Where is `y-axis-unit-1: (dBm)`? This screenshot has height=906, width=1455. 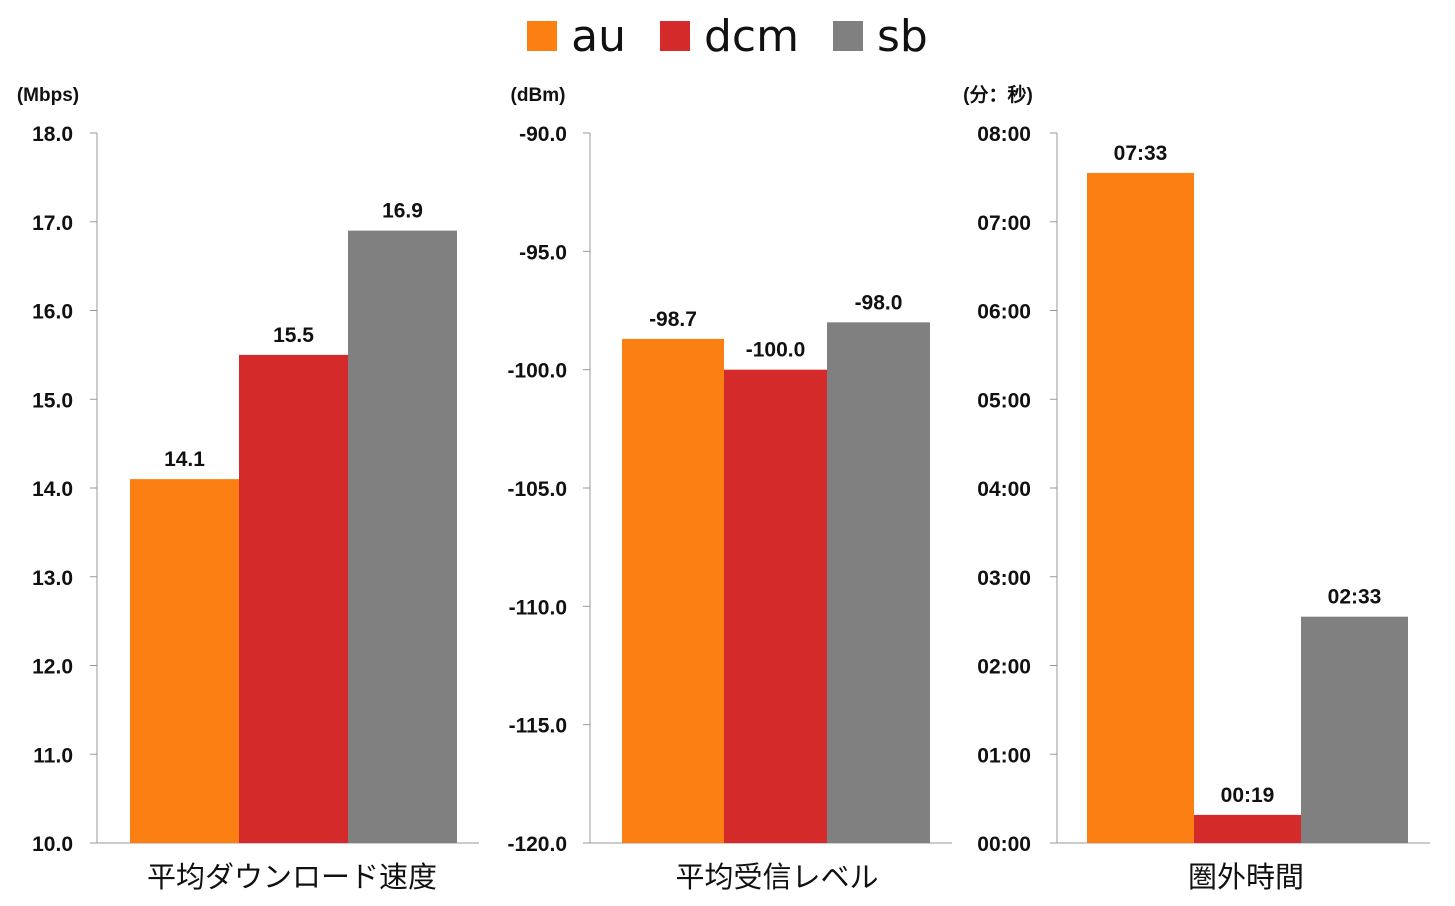
y-axis-unit-1: (dBm) is located at coordinates (538, 95).